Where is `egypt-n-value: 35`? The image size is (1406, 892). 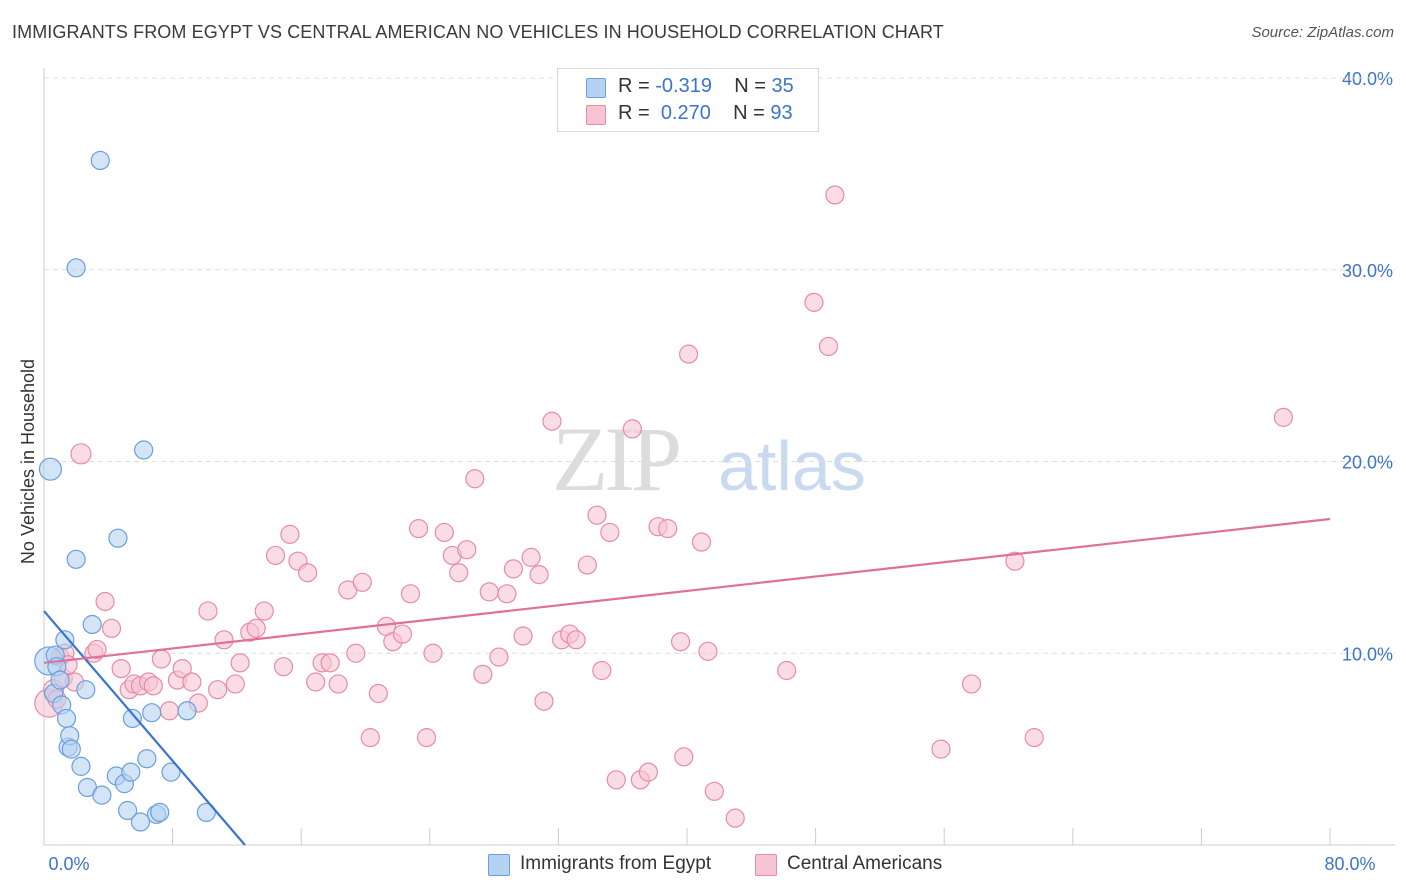
egypt-n-value: 35 is located at coordinates (782, 86).